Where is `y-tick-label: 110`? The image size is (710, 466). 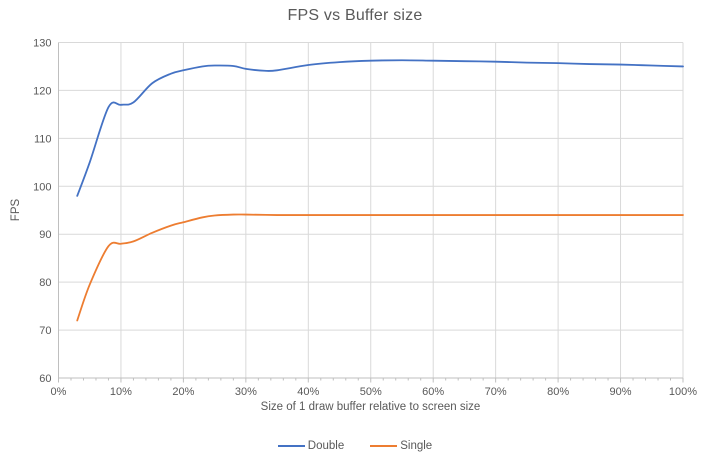
y-tick-label: 110 is located at coordinates (43, 139).